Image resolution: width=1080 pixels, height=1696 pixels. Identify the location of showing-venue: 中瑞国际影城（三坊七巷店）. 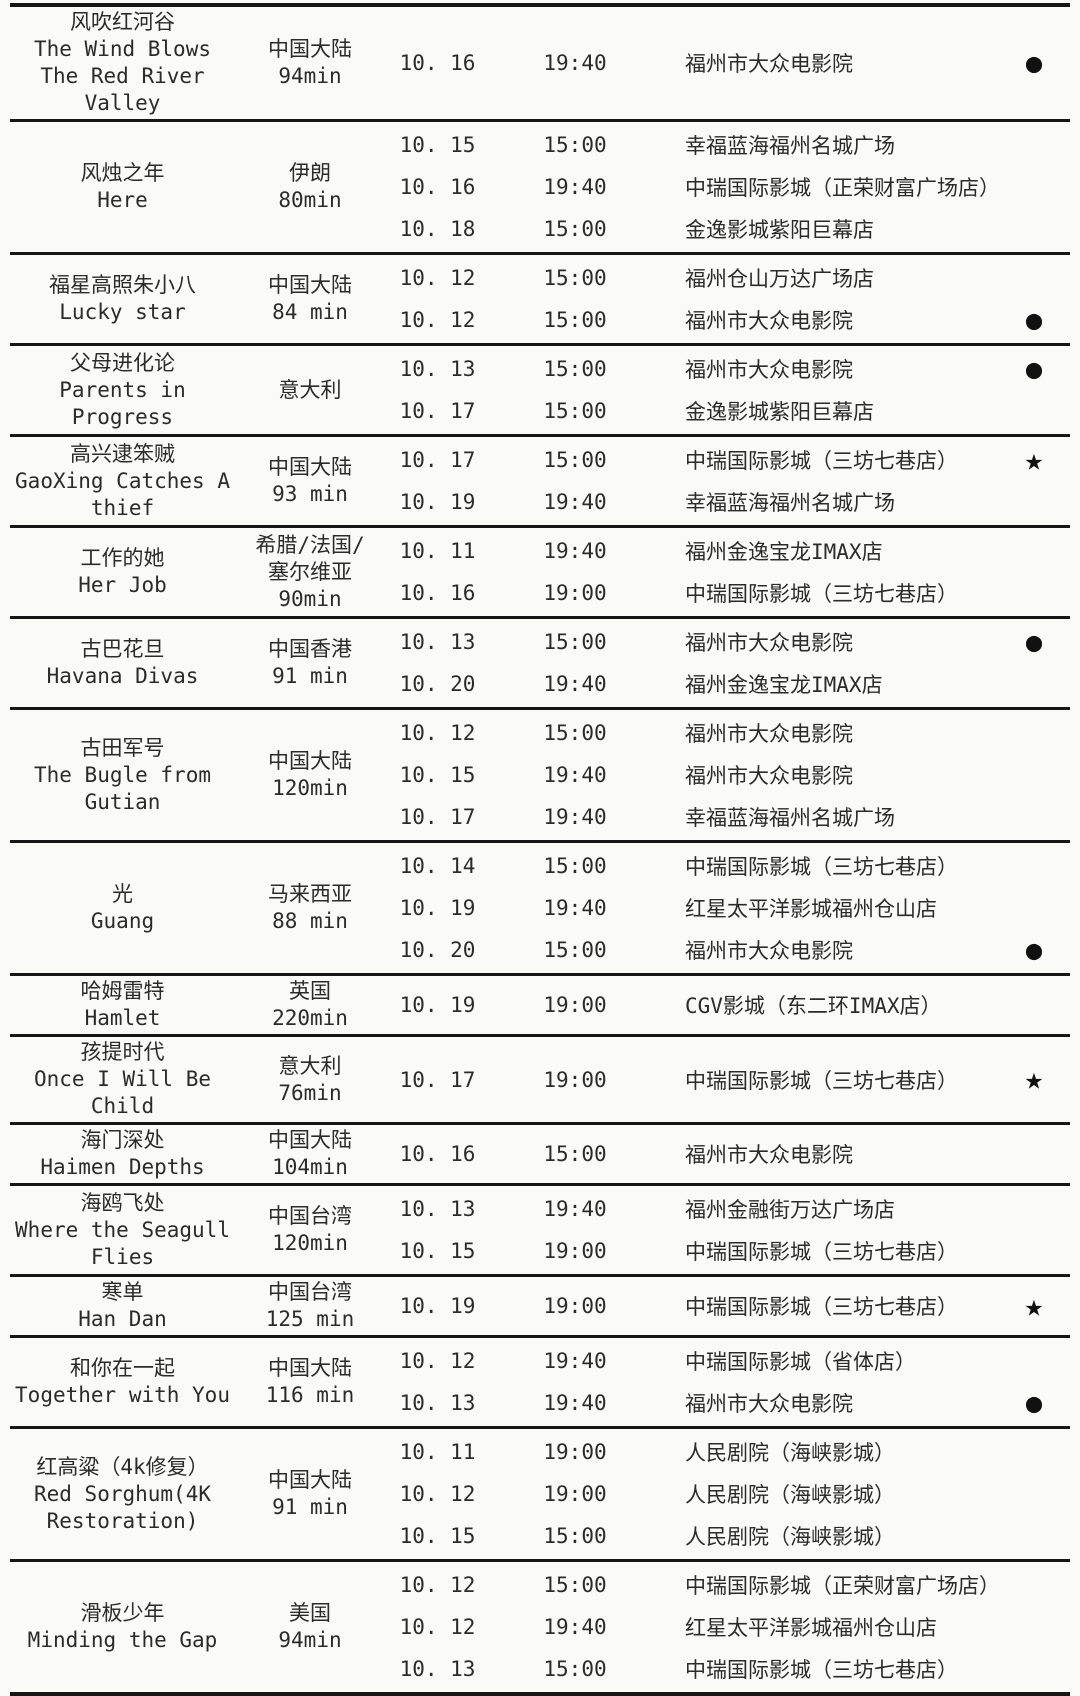
(821, 594).